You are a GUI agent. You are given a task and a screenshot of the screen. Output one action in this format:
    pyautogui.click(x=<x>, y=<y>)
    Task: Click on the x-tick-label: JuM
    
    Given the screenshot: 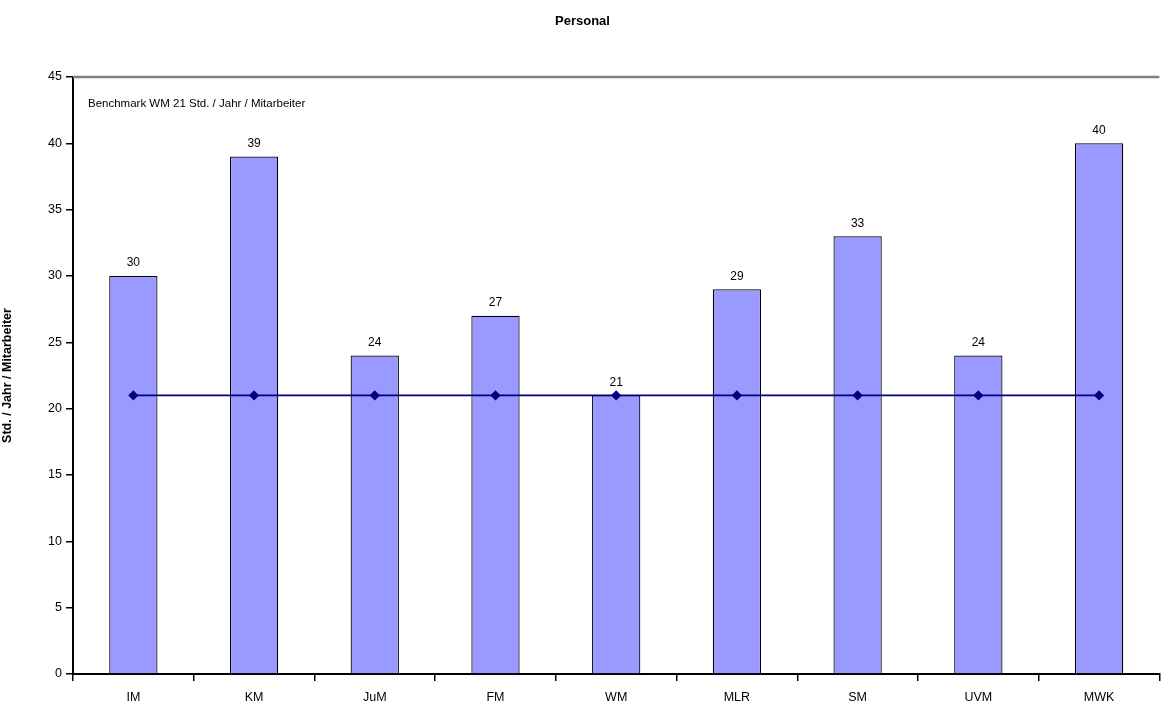 What is the action you would take?
    pyautogui.click(x=374, y=696)
    